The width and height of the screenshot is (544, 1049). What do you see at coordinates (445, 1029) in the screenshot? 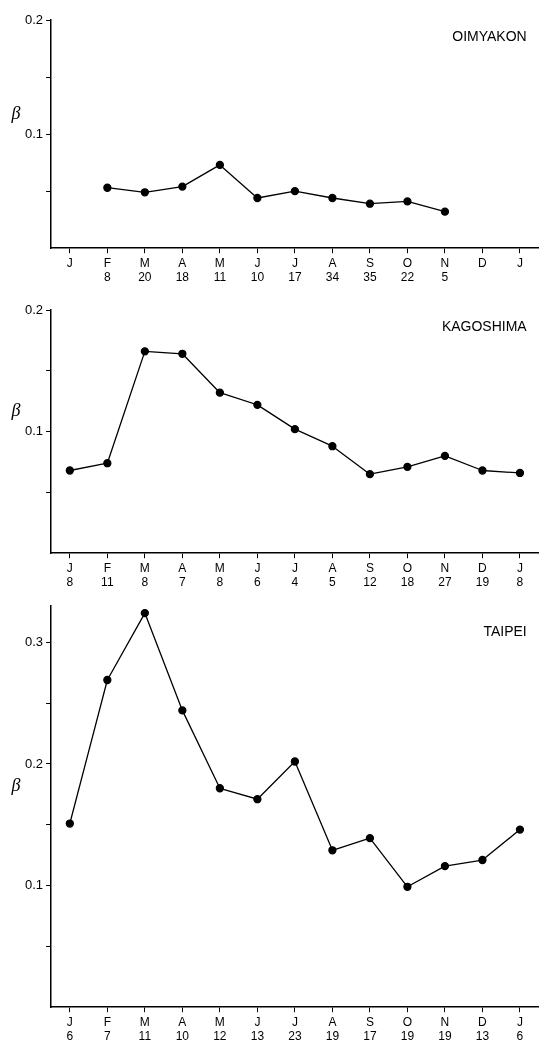
I see `x-tick-label: N 19` at bounding box center [445, 1029].